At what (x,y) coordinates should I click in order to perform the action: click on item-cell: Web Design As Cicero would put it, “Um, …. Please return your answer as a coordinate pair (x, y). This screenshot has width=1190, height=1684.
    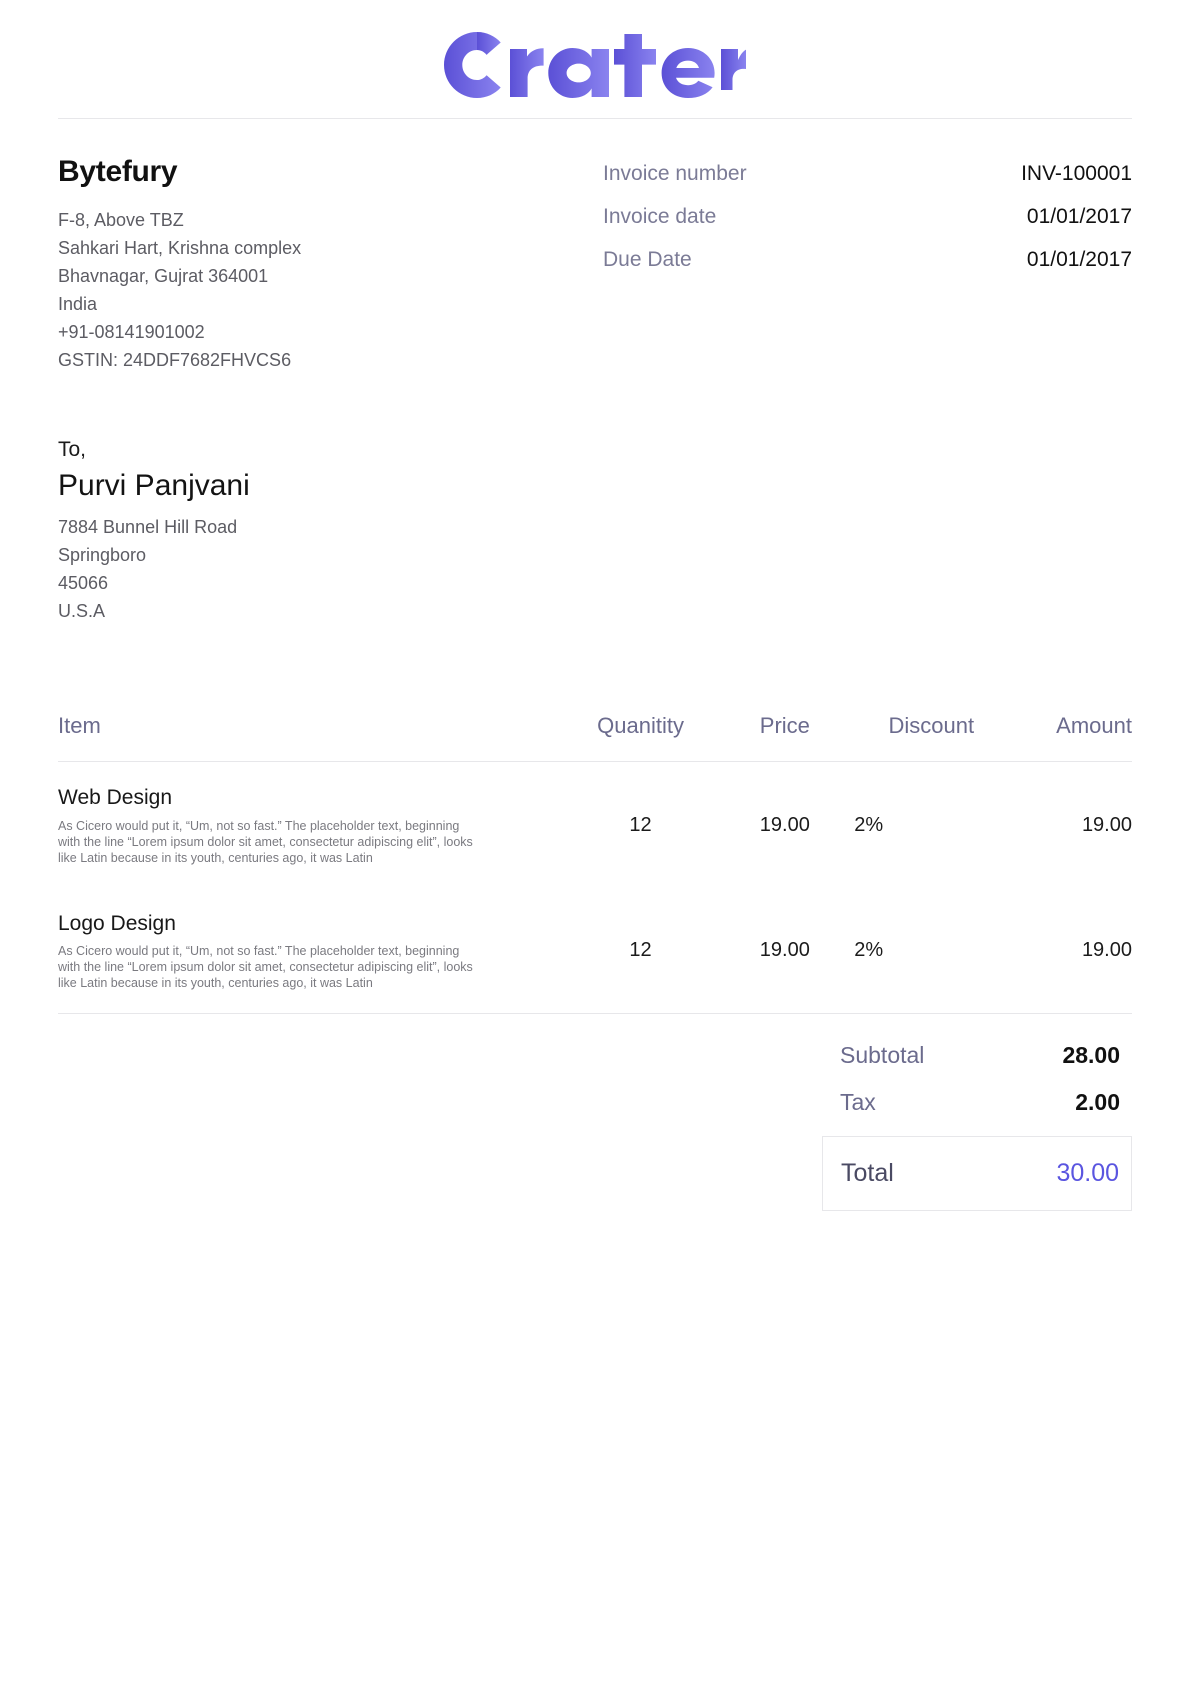
    Looking at the image, I should click on (312, 825).